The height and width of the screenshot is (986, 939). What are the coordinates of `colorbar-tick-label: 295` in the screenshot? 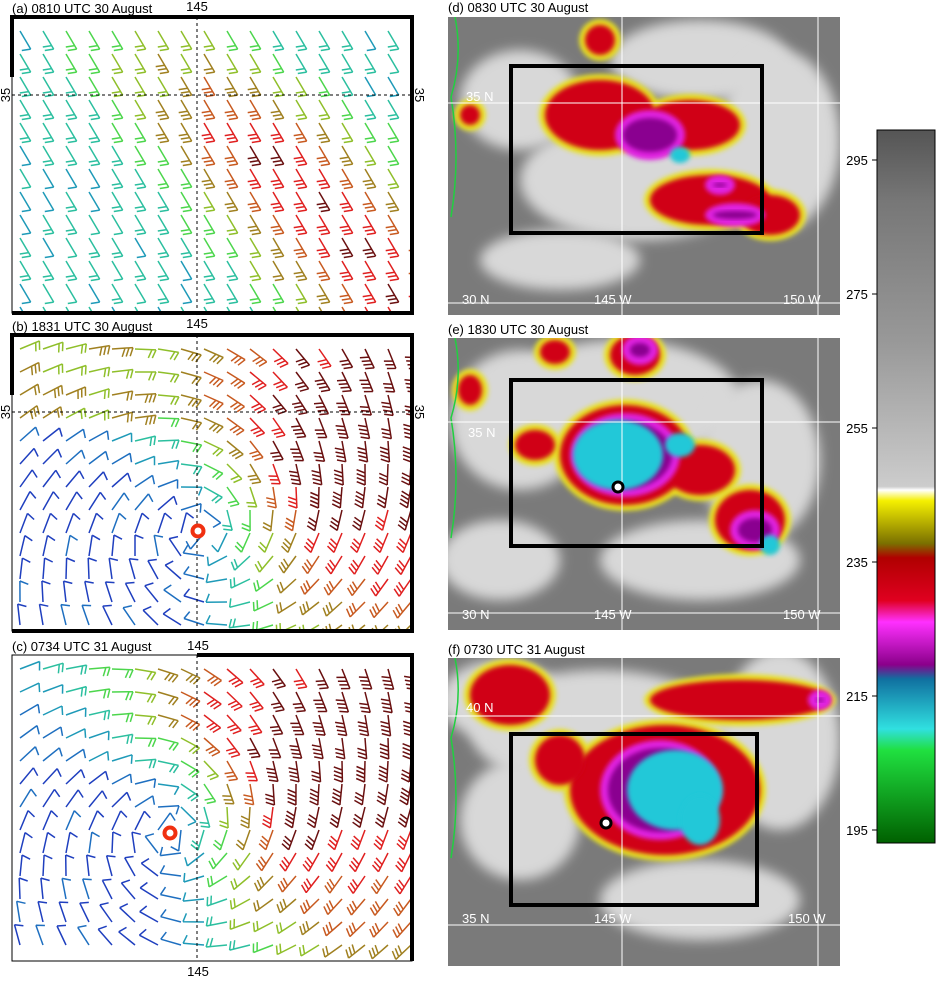 It's located at (857, 160).